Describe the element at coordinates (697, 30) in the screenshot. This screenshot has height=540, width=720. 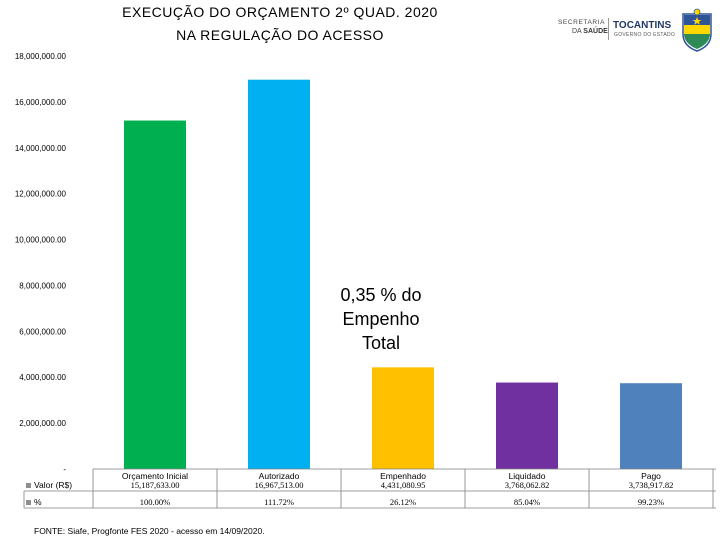
I see `state-coat-of-arms-icon` at that location.